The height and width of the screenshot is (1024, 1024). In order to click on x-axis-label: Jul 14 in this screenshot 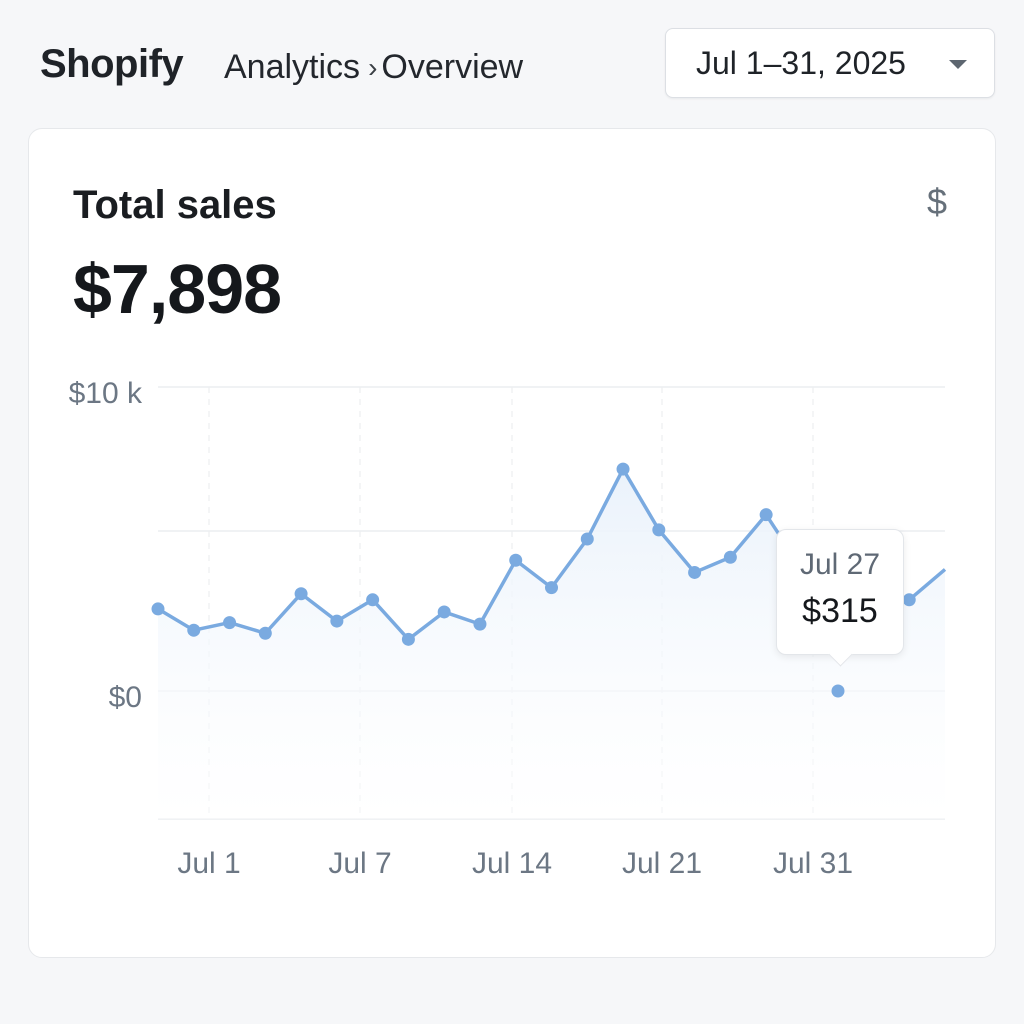, I will do `click(512, 863)`.